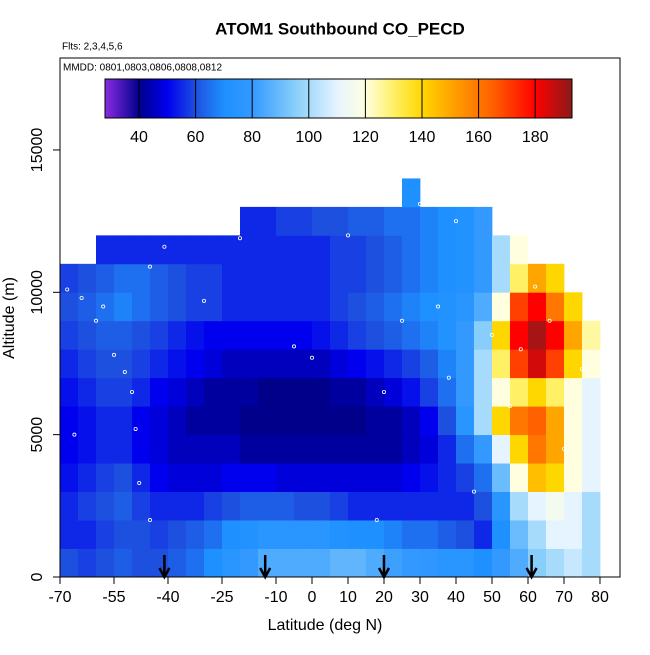 The width and height of the screenshot is (650, 655). What do you see at coordinates (422, 137) in the screenshot?
I see `colorbar-tick-label: 140` at bounding box center [422, 137].